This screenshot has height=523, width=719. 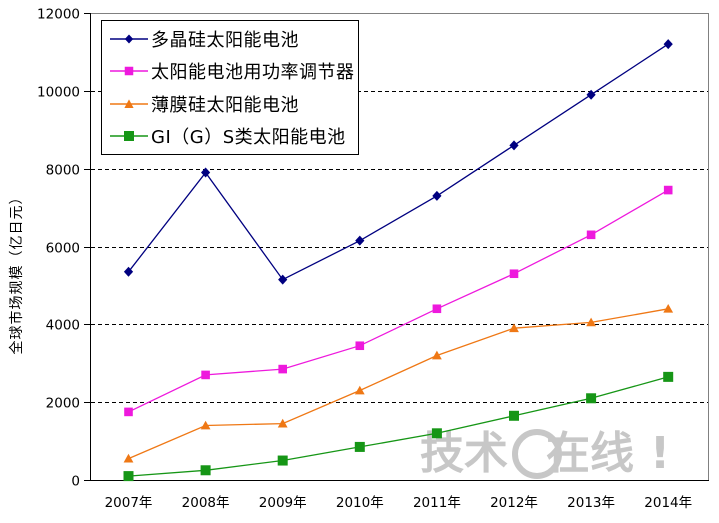 I want to click on legend-item: 薄膜硅太阳能电池, so click(x=234, y=104).